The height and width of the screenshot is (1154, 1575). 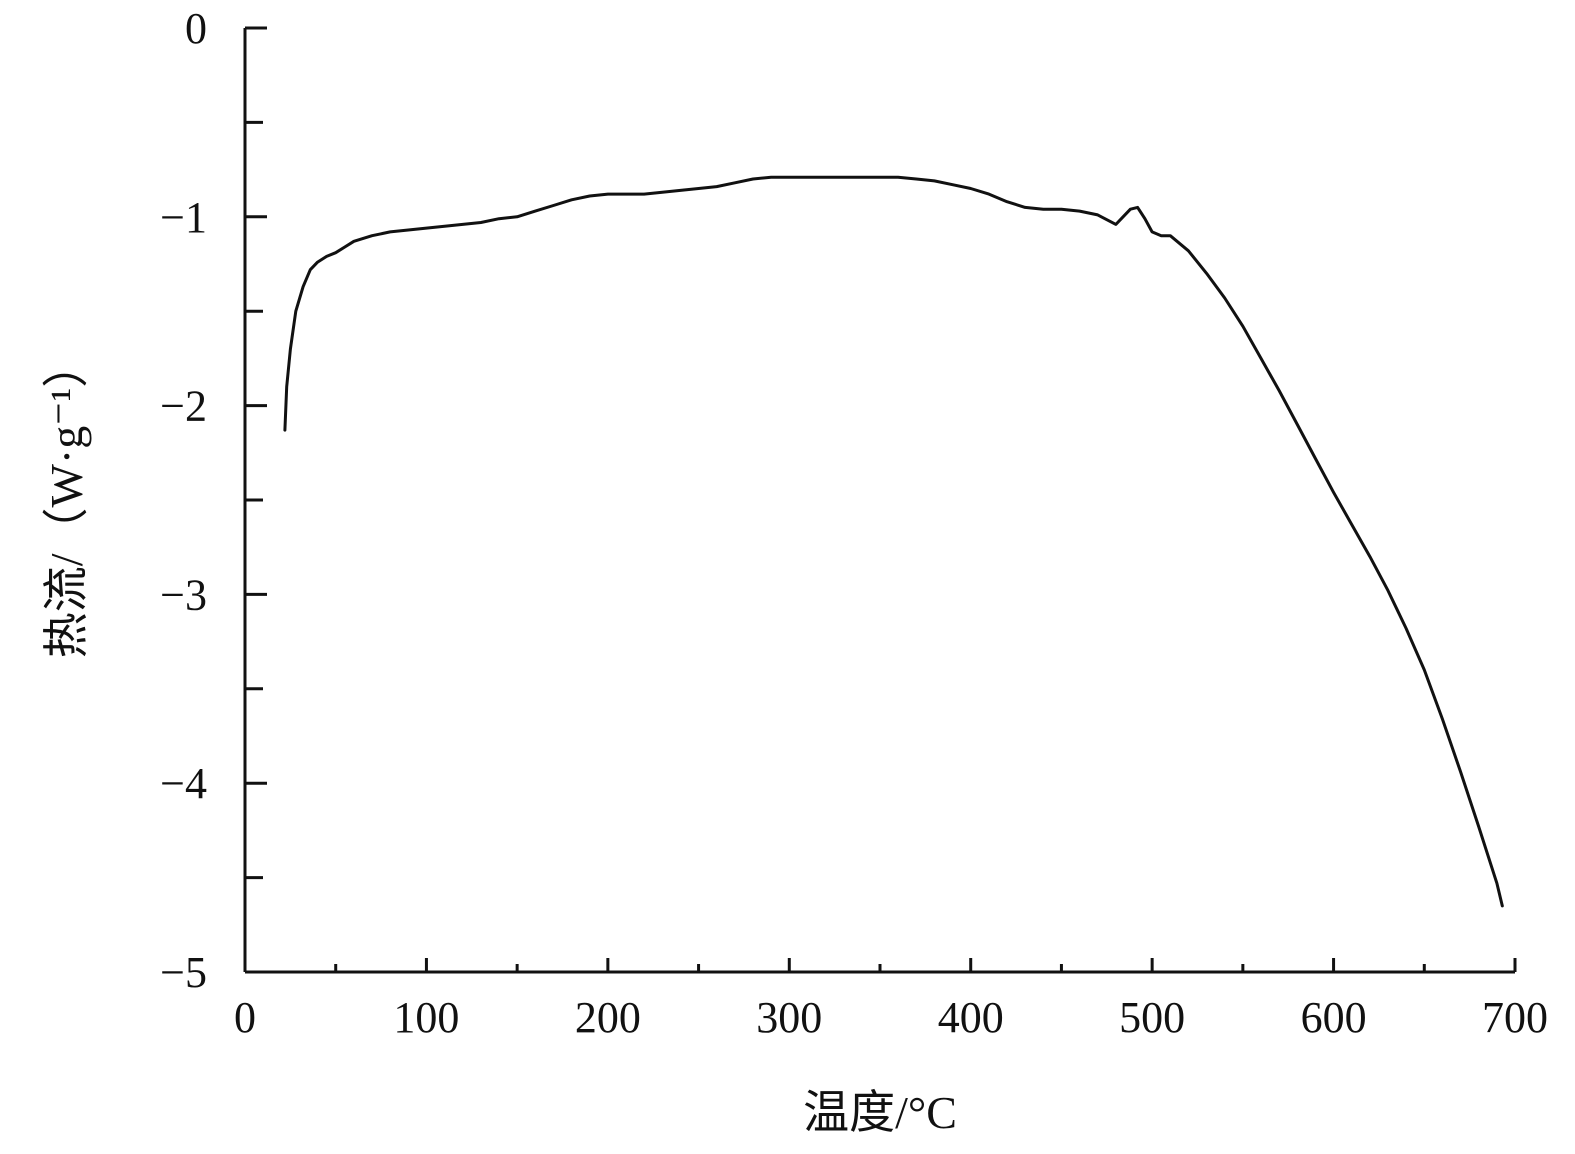 What do you see at coordinates (426, 1017) in the screenshot?
I see `x-tick-label: 100` at bounding box center [426, 1017].